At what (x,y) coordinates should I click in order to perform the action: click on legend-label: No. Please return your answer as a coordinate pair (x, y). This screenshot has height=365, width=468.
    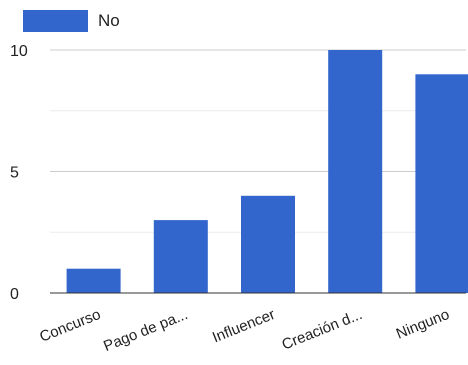
    Looking at the image, I should click on (109, 20).